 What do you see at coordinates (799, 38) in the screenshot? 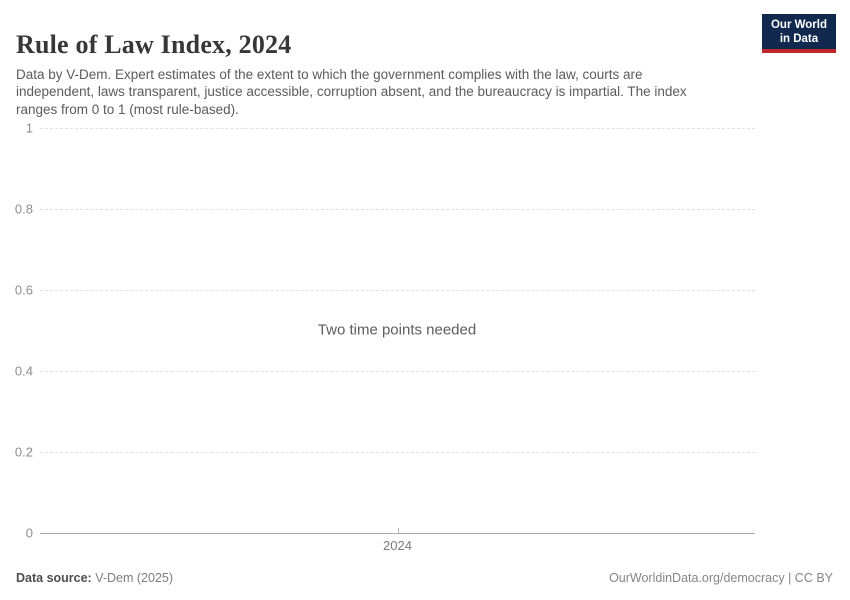
I see `owid-logo-line2: in Data` at bounding box center [799, 38].